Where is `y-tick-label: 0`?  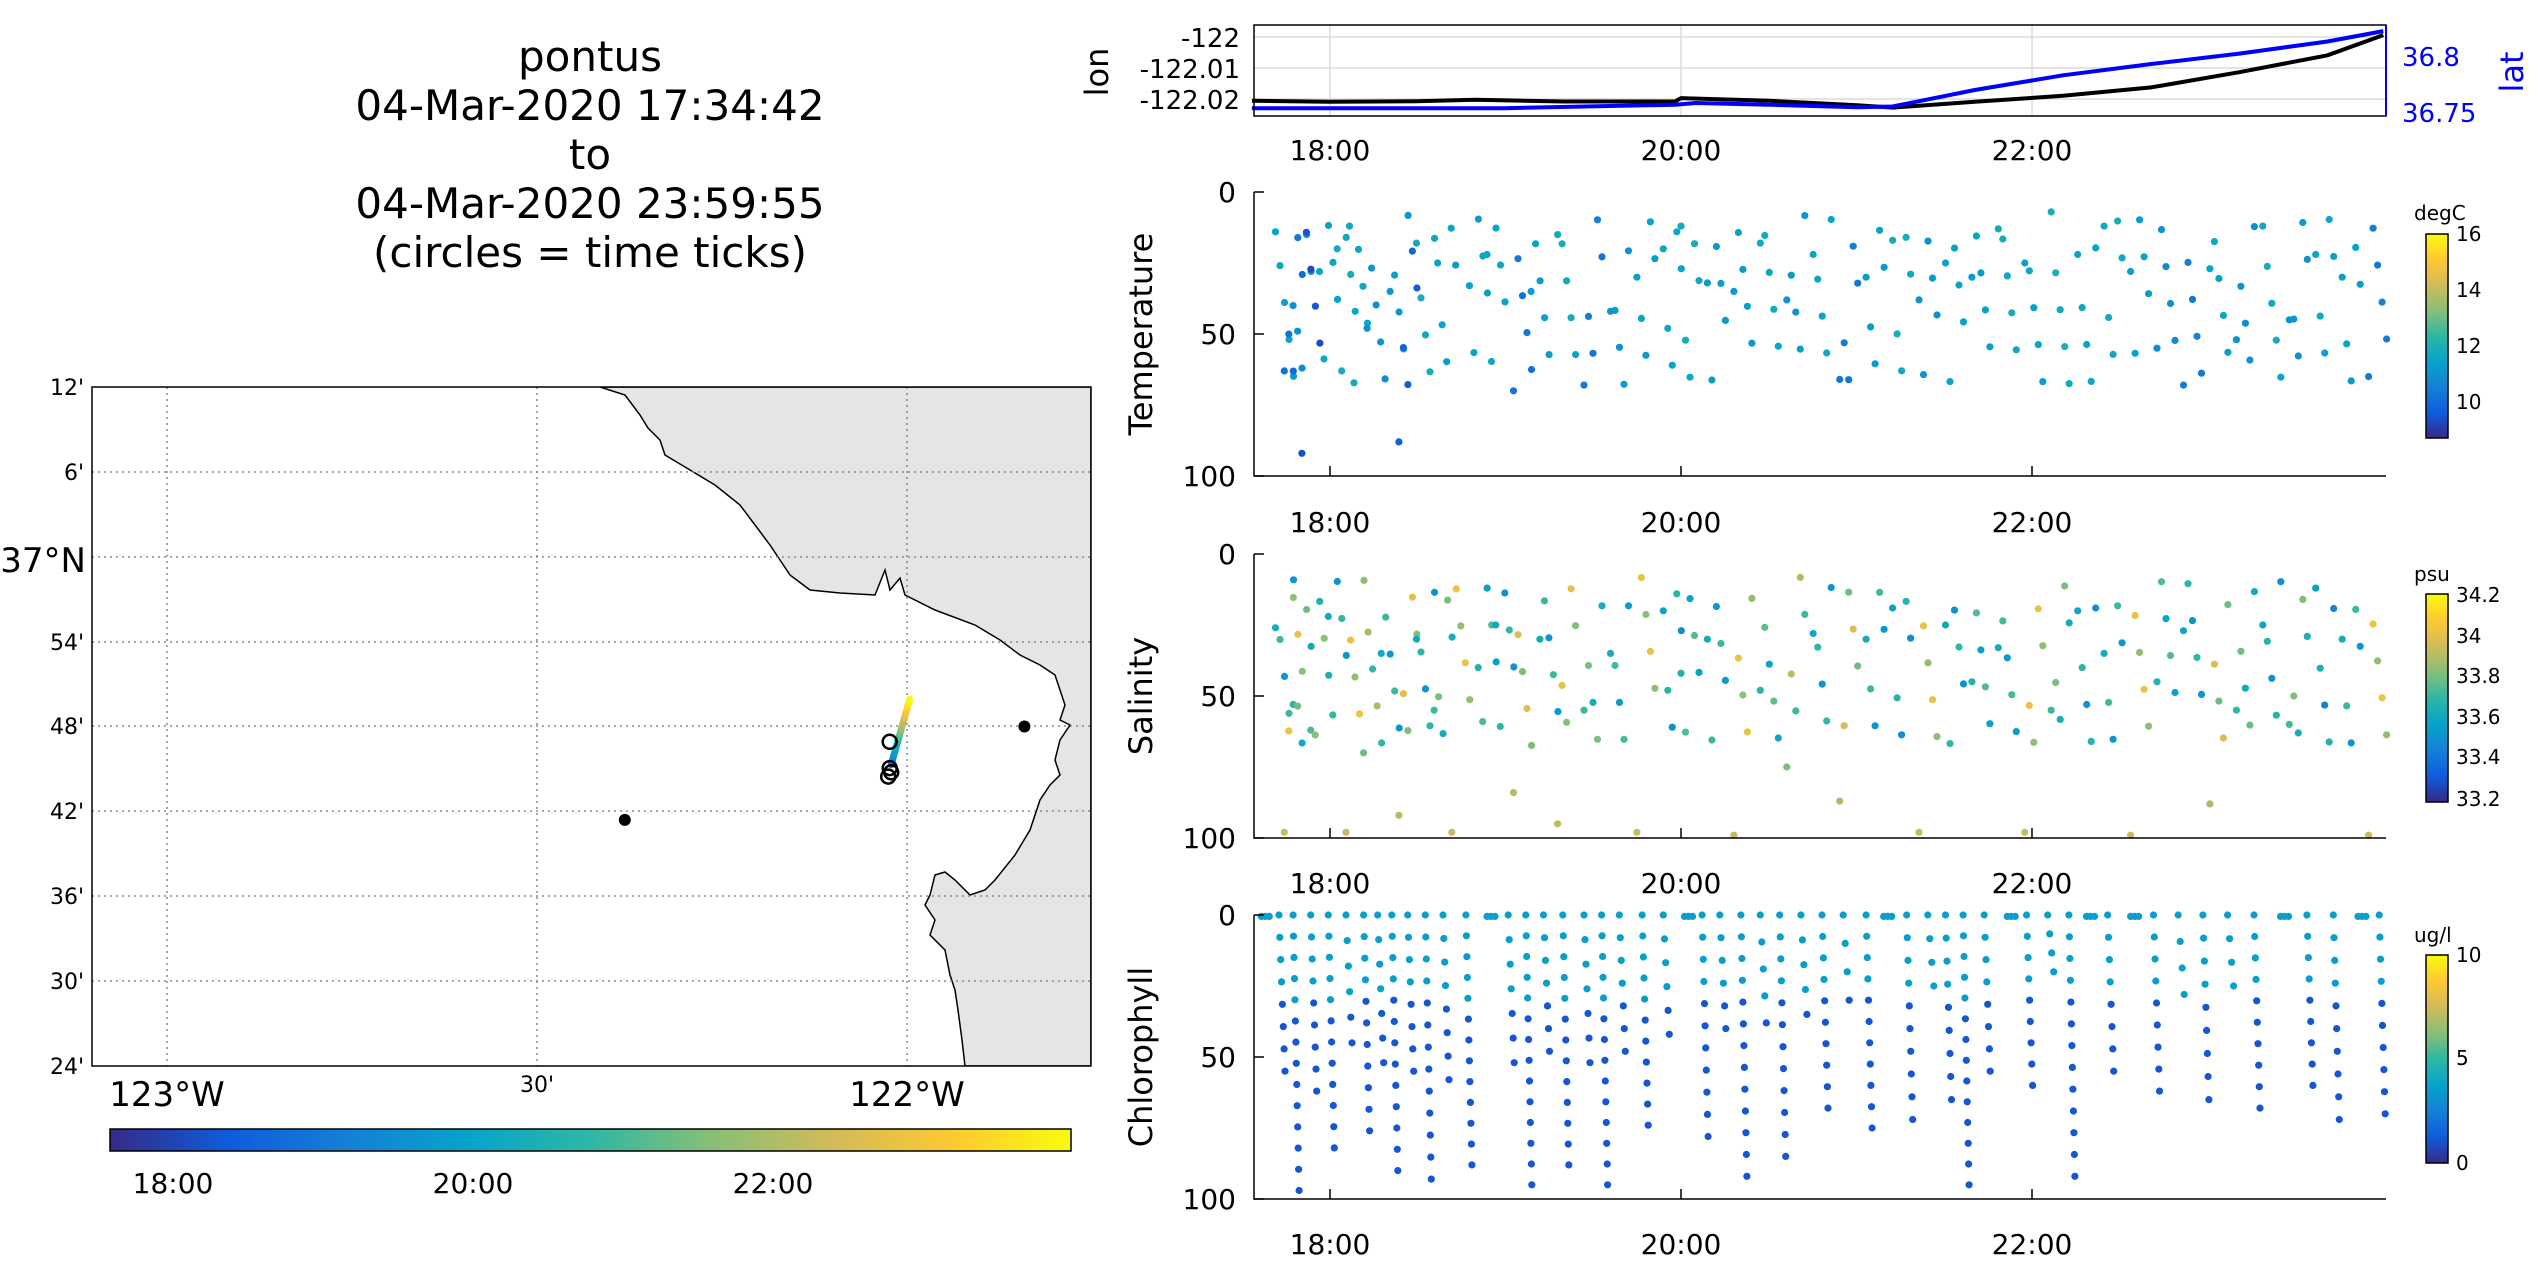 y-tick-label: 0 is located at coordinates (1227, 554).